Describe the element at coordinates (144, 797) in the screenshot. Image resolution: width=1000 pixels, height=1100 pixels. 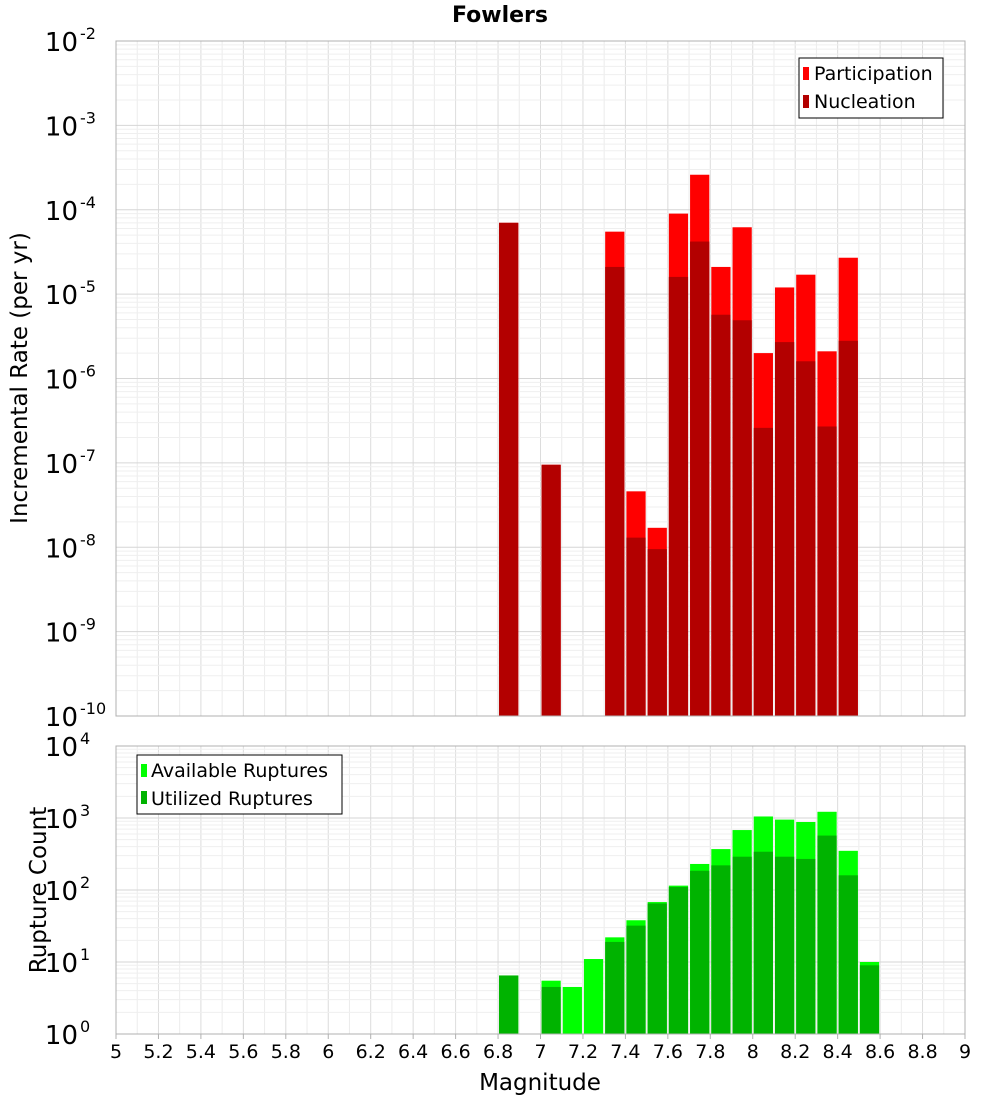
I see `utilized-legend-swatch` at that location.